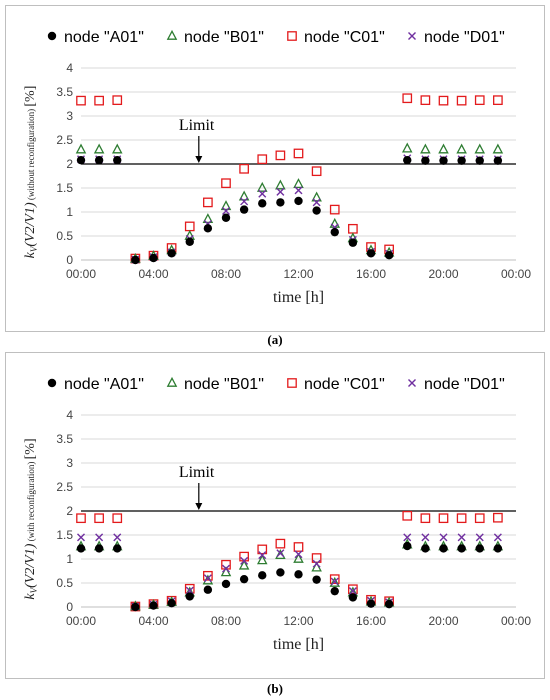 This screenshot has height=700, width=550. Describe the element at coordinates (226, 274) in the screenshot. I see `chart-a-xtick-2: 08:00` at that location.